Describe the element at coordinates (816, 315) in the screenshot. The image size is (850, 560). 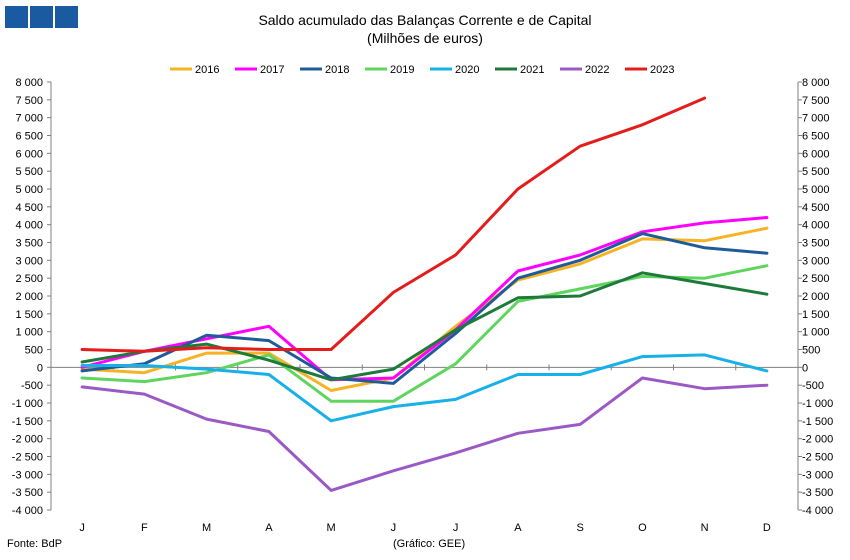
I see `y-tick-label-right: 1 500` at that location.